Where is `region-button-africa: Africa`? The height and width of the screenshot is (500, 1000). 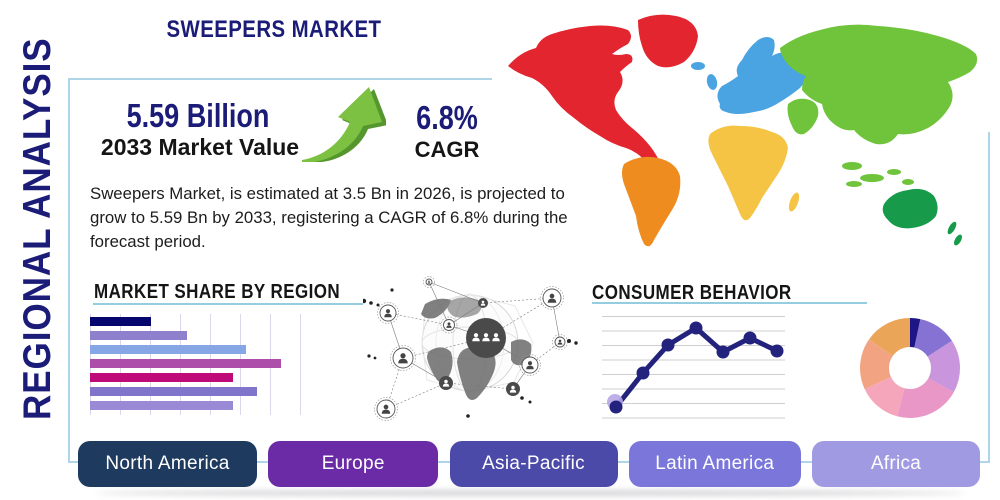 region-button-africa: Africa is located at coordinates (896, 464).